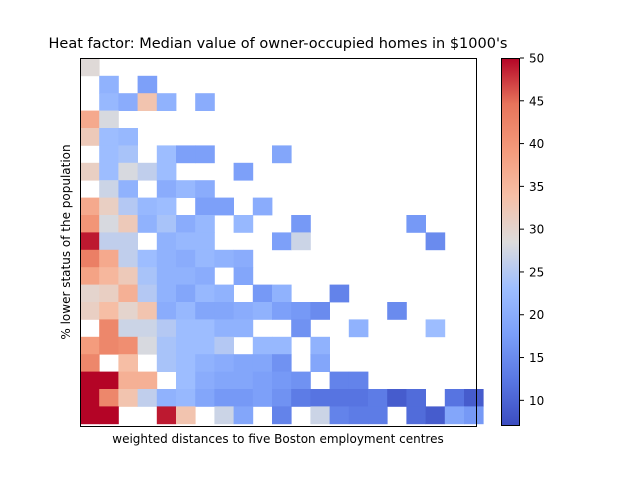 This screenshot has height=480, width=640. Describe the element at coordinates (536, 144) in the screenshot. I see `colorbar-tick-label: 40` at that location.